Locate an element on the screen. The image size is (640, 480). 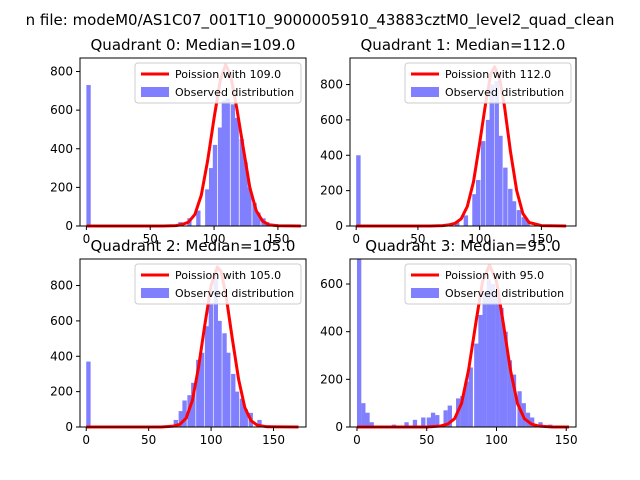
legend-label: Poission with 109.0 is located at coordinates (228, 74).